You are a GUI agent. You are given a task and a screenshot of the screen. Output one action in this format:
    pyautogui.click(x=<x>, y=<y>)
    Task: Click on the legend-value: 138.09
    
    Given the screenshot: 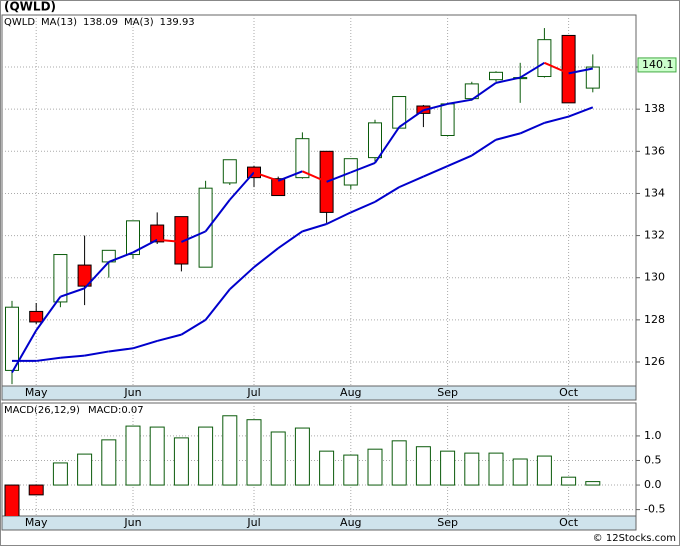 What is the action you would take?
    pyautogui.click(x=100, y=22)
    